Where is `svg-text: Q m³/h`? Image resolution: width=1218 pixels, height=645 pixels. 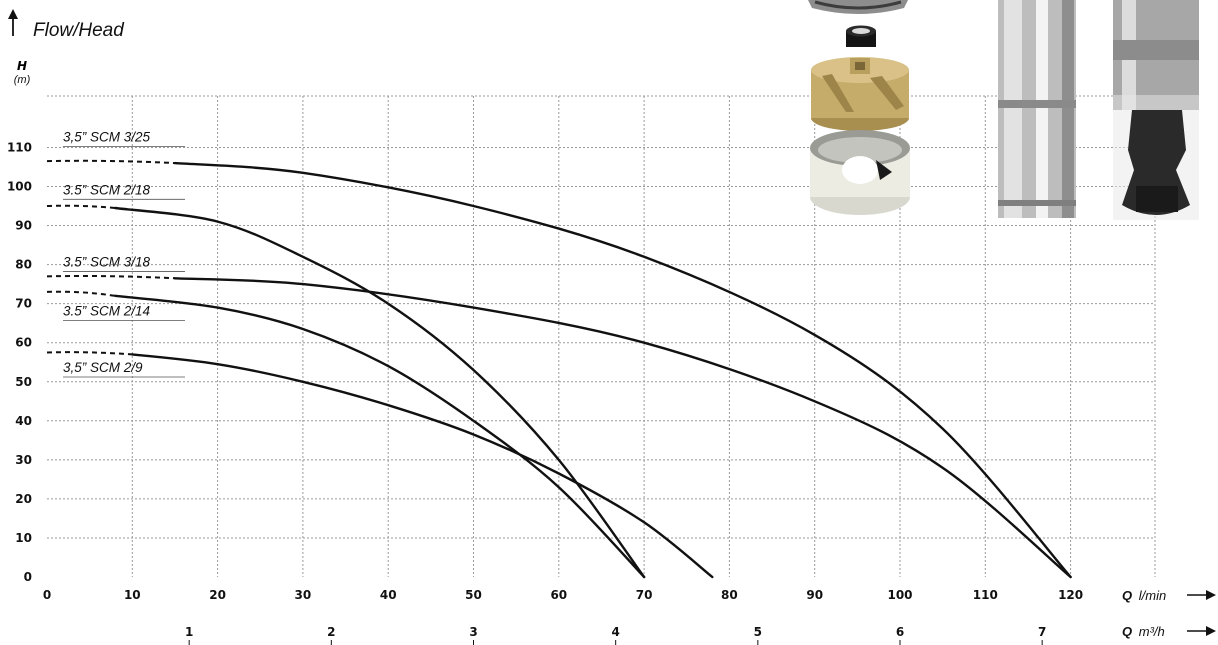 svg-text: Q m³/h is located at coordinates (1143, 631).